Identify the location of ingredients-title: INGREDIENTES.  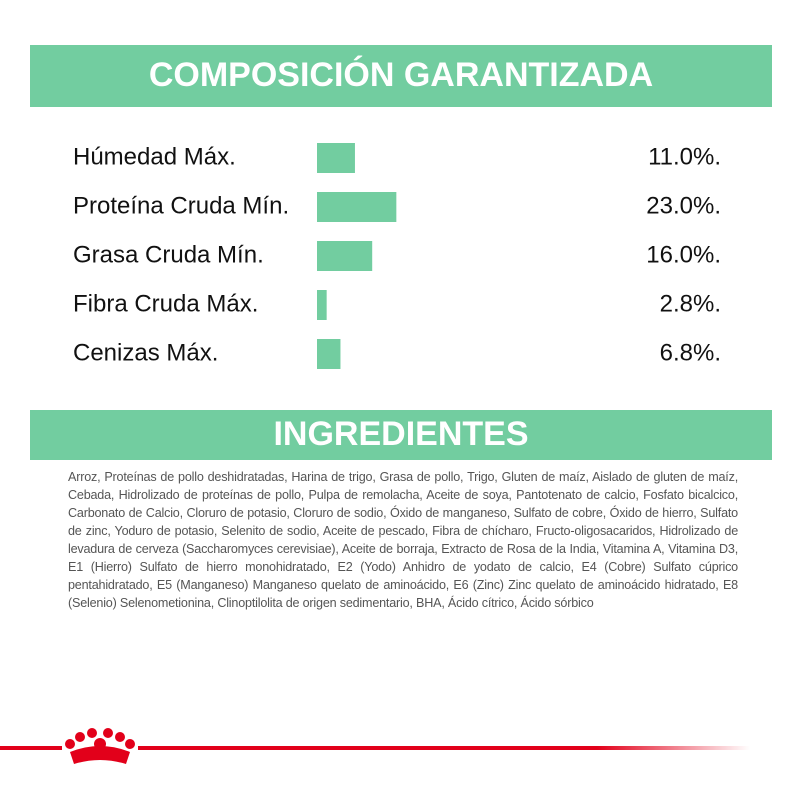
(400, 434).